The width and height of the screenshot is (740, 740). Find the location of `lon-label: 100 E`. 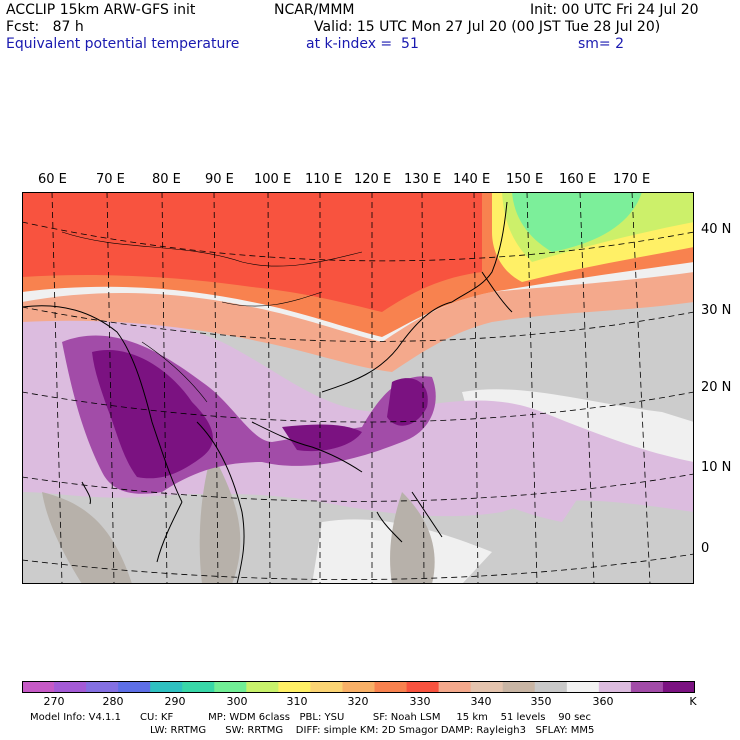

lon-label: 100 E is located at coordinates (273, 179).